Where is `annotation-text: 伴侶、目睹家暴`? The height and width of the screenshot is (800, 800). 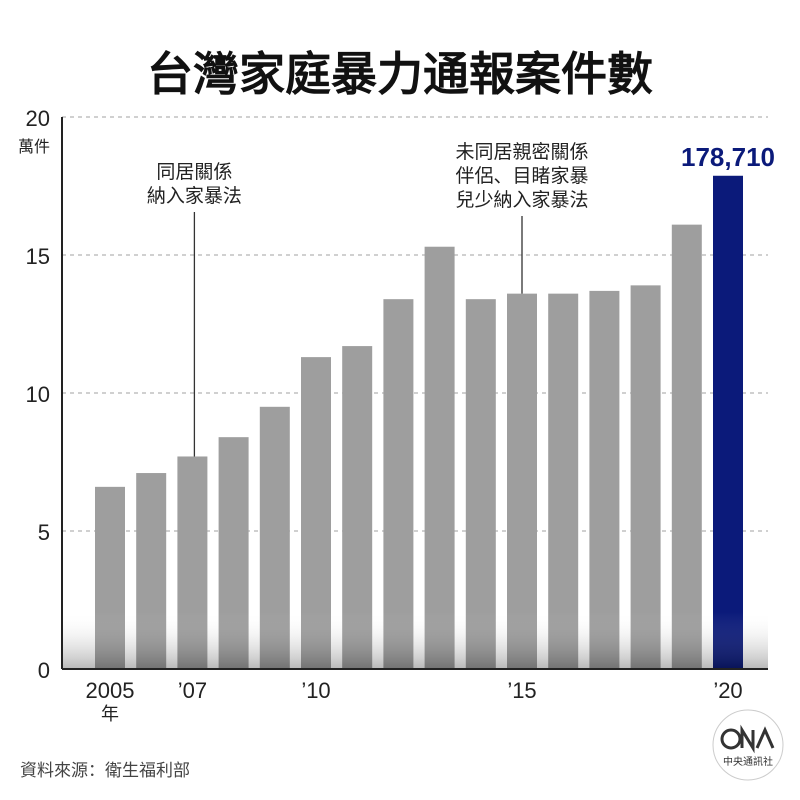
annotation-text: 伴侶、目睹家暴 is located at coordinates (521, 176).